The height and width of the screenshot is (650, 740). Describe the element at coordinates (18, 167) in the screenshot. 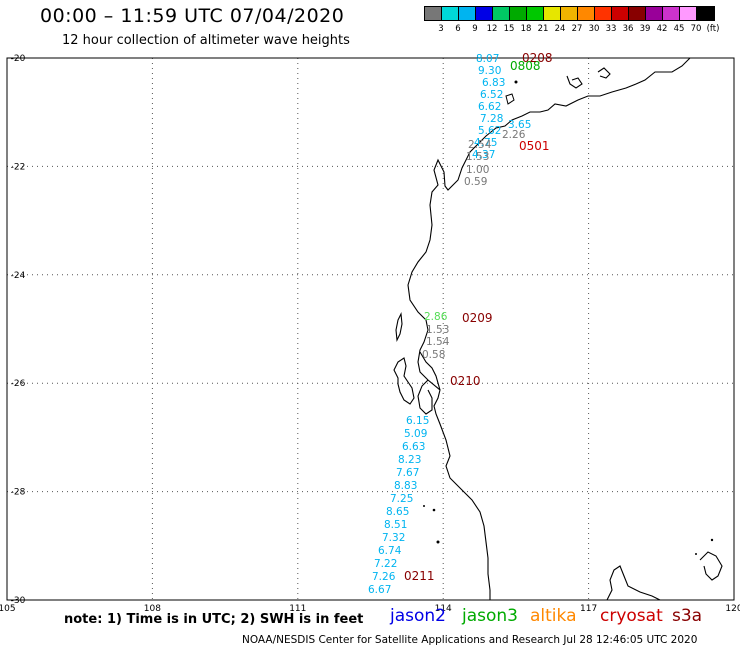

I see `y-tick-label: -22` at that location.